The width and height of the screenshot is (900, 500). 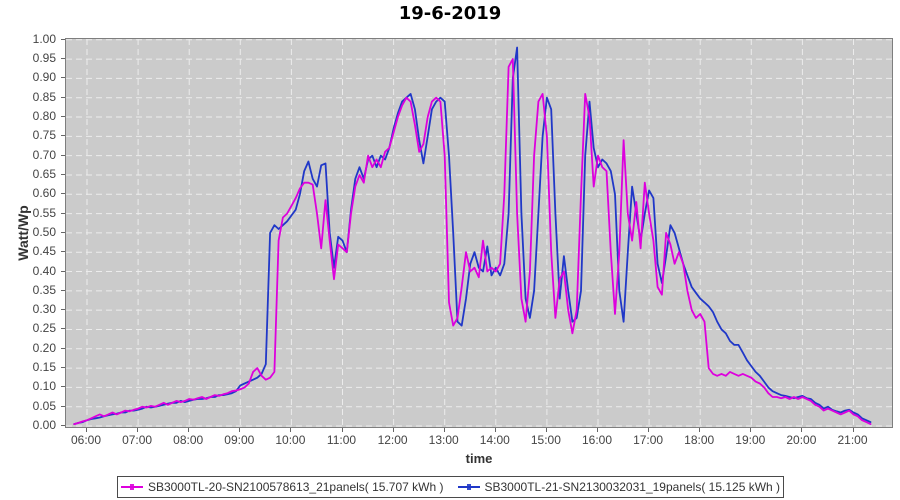 I want to click on x-tick-label: 12:00, so click(x=392, y=440).